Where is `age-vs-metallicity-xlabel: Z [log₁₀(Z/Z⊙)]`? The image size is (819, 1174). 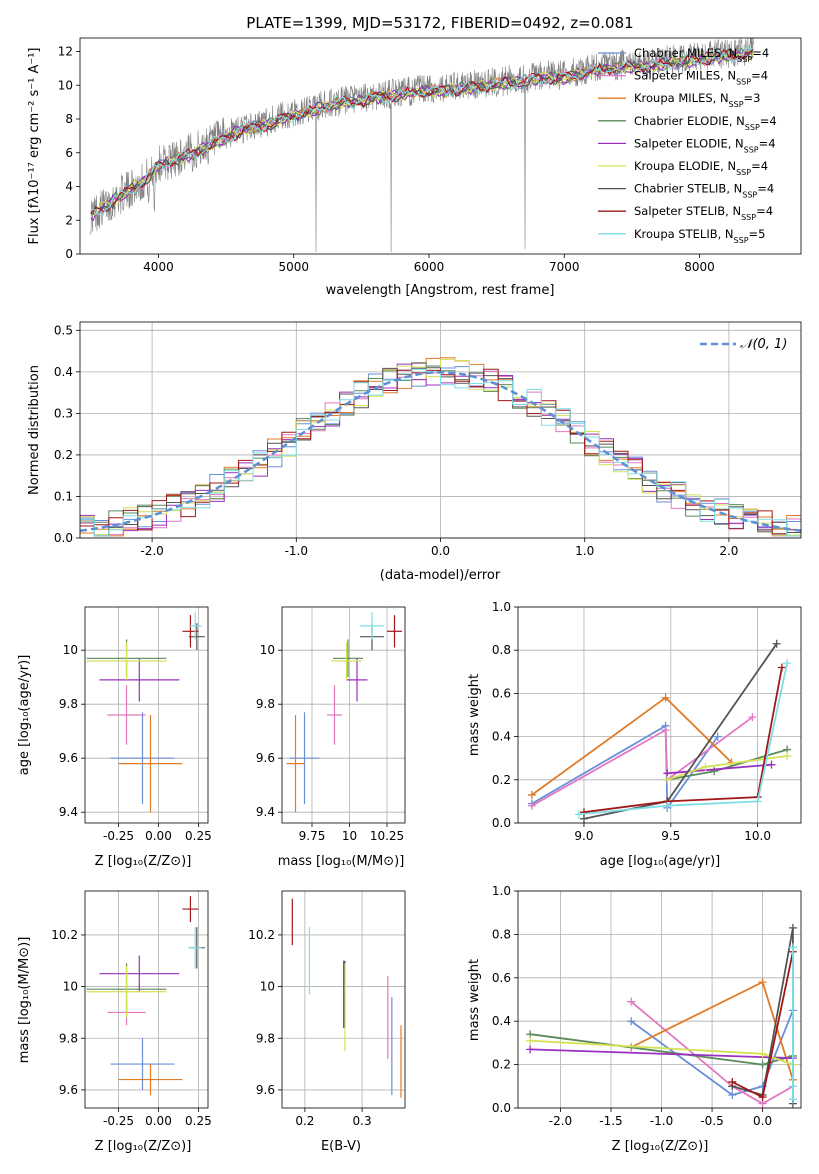
age-vs-metallicity-xlabel: Z [log₁₀(Z/Z⊙)] is located at coordinates (143, 861).